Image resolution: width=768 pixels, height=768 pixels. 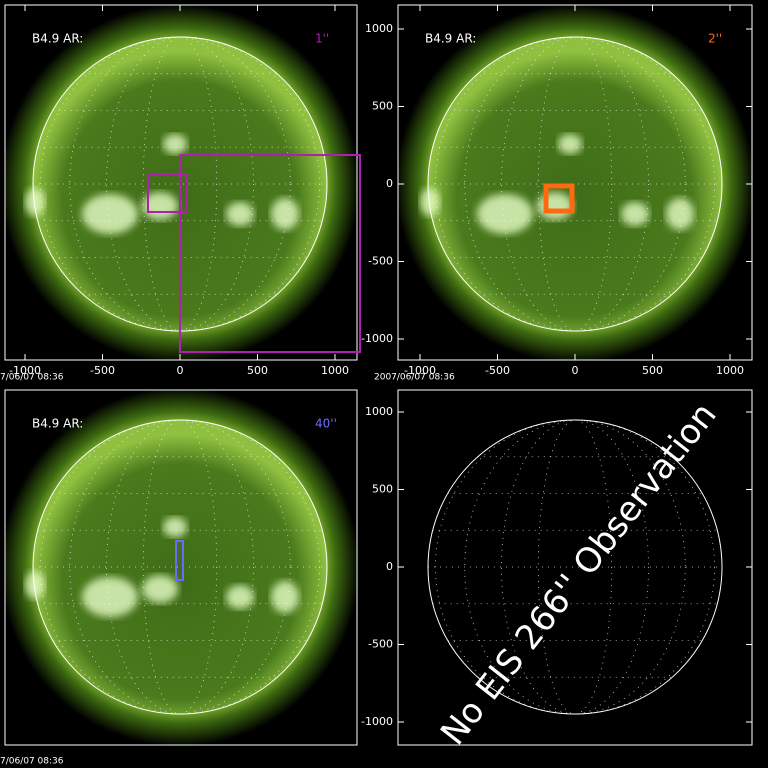 I want to click on resolution-label: 40'', so click(x=326, y=424).